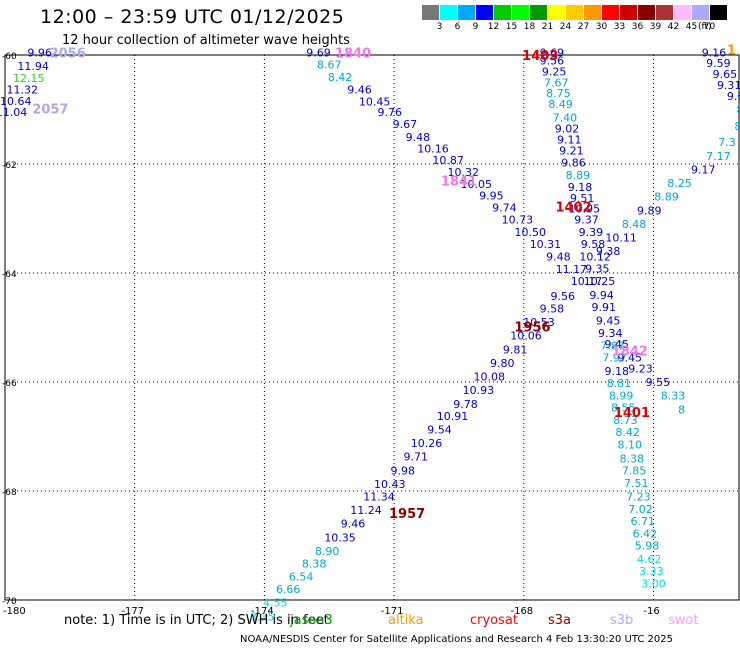 This screenshot has width=740, height=650. Describe the element at coordinates (68, 53) in the screenshot. I see `pass-time-label: 2056` at that location.